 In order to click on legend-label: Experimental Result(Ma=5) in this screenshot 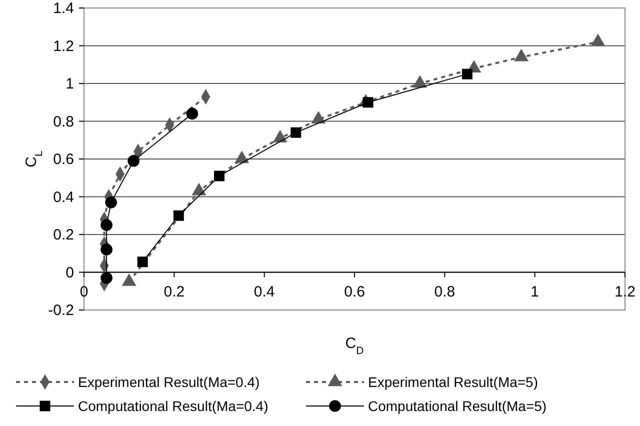, I will do `click(453, 382)`.